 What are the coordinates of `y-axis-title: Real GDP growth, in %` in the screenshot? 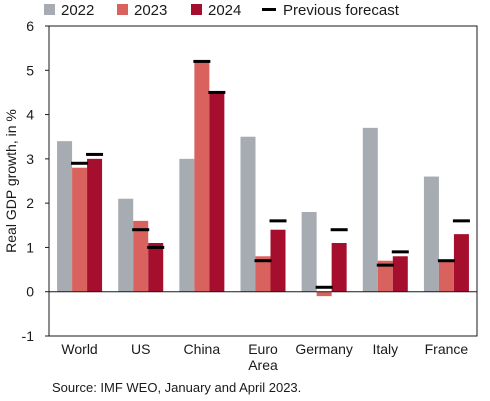 It's located at (11, 181).